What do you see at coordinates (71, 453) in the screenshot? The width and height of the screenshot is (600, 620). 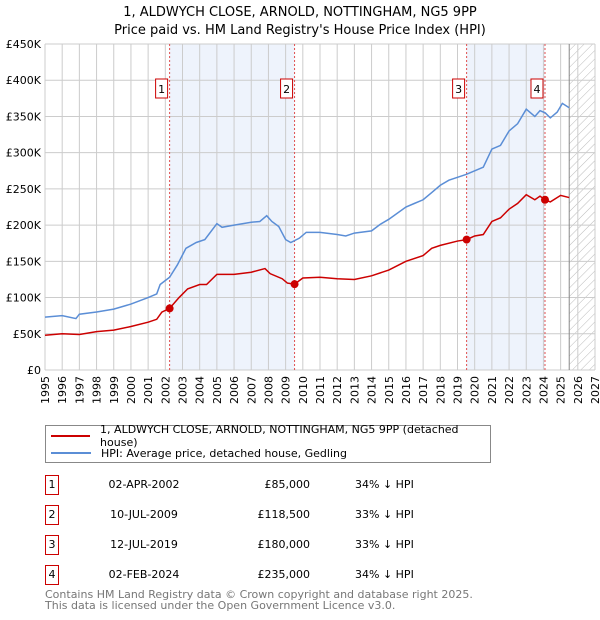 I see `legend-blue-line-icon` at bounding box center [71, 453].